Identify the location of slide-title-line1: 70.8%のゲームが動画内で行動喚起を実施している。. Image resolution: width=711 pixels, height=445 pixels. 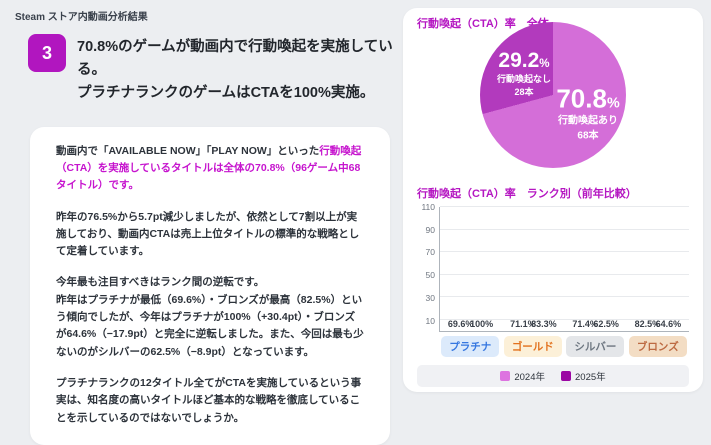
(235, 59).